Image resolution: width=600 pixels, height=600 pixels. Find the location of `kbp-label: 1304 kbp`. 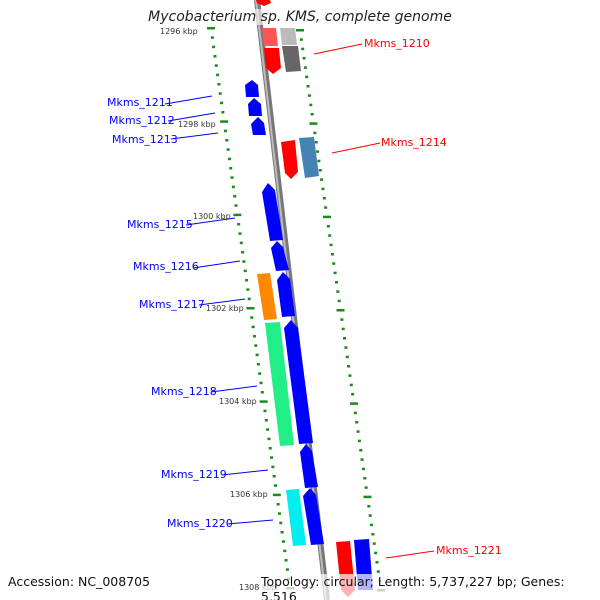

kbp-label: 1304 kbp is located at coordinates (238, 401).